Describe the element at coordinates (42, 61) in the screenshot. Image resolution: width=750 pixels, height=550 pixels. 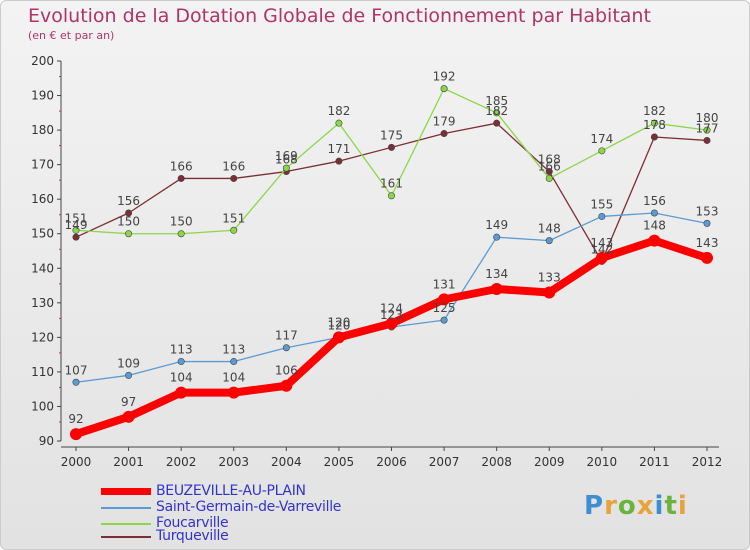
I see `y-tick-label: 200` at that location.